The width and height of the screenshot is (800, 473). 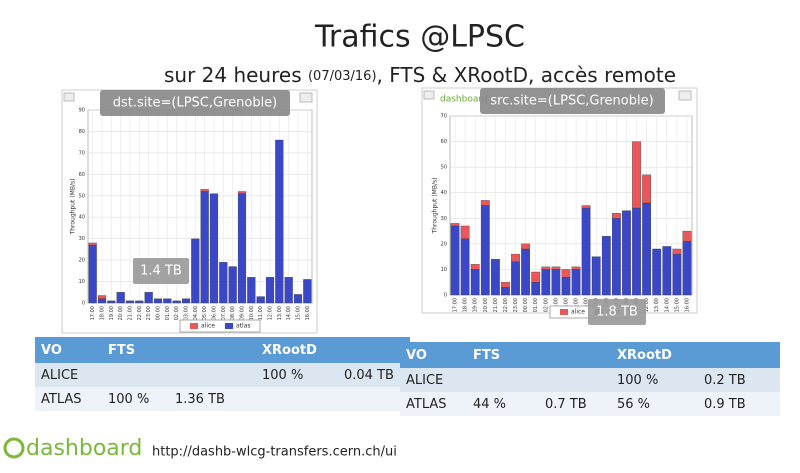 I want to click on x-tick-label: 00:00, so click(x=526, y=305).